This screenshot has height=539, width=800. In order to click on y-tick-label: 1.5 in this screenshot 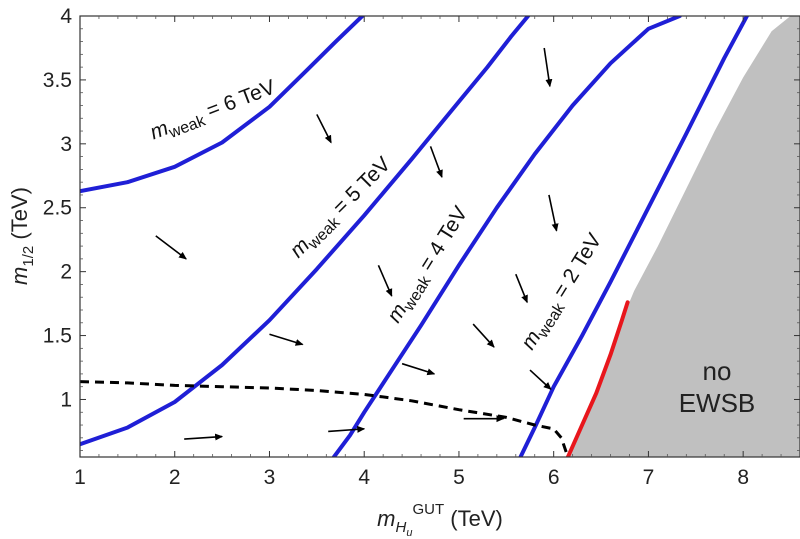, I will do `click(57, 336)`.